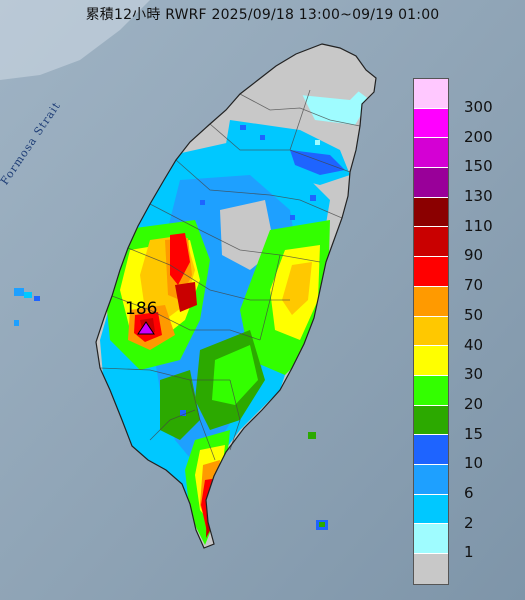 The height and width of the screenshot is (600, 525). I want to click on legend-label: 1, so click(469, 552).